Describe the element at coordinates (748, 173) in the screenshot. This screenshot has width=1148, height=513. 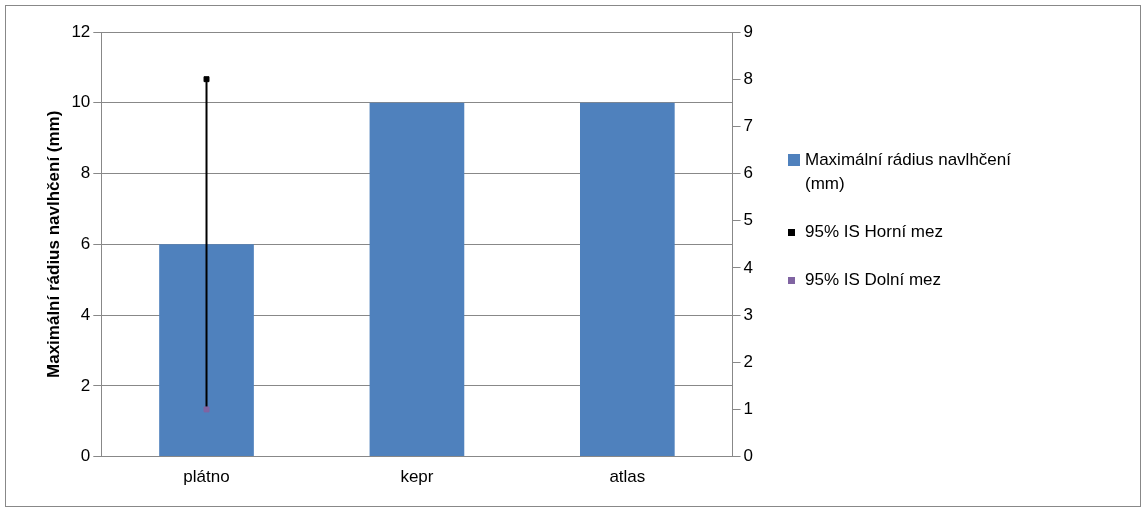
I see `y2-tick-label: 6` at that location.